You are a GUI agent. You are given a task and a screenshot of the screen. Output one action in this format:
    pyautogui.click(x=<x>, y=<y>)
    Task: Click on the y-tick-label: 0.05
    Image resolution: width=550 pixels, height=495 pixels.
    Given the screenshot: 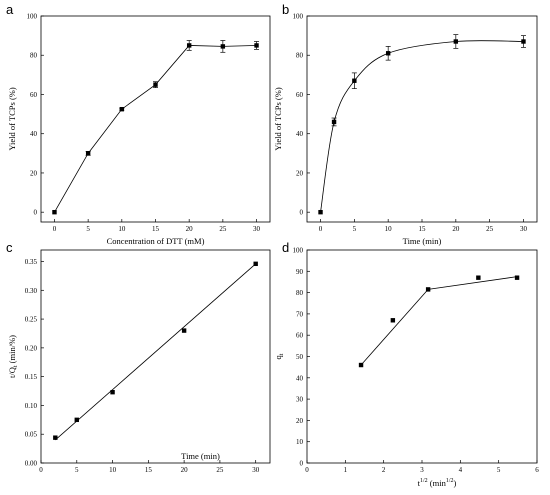 What is the action you would take?
    pyautogui.click(x=31, y=435)
    